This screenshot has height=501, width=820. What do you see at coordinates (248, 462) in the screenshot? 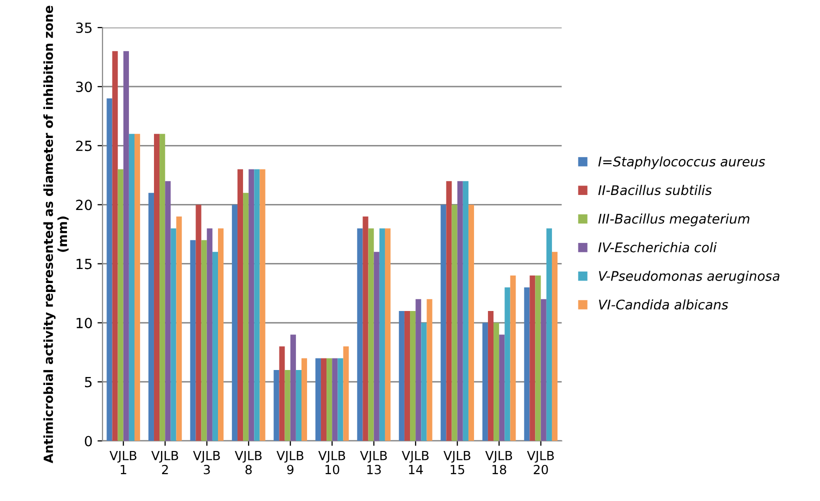
I see `x-tick-label: VJLB 8` at bounding box center [248, 462].